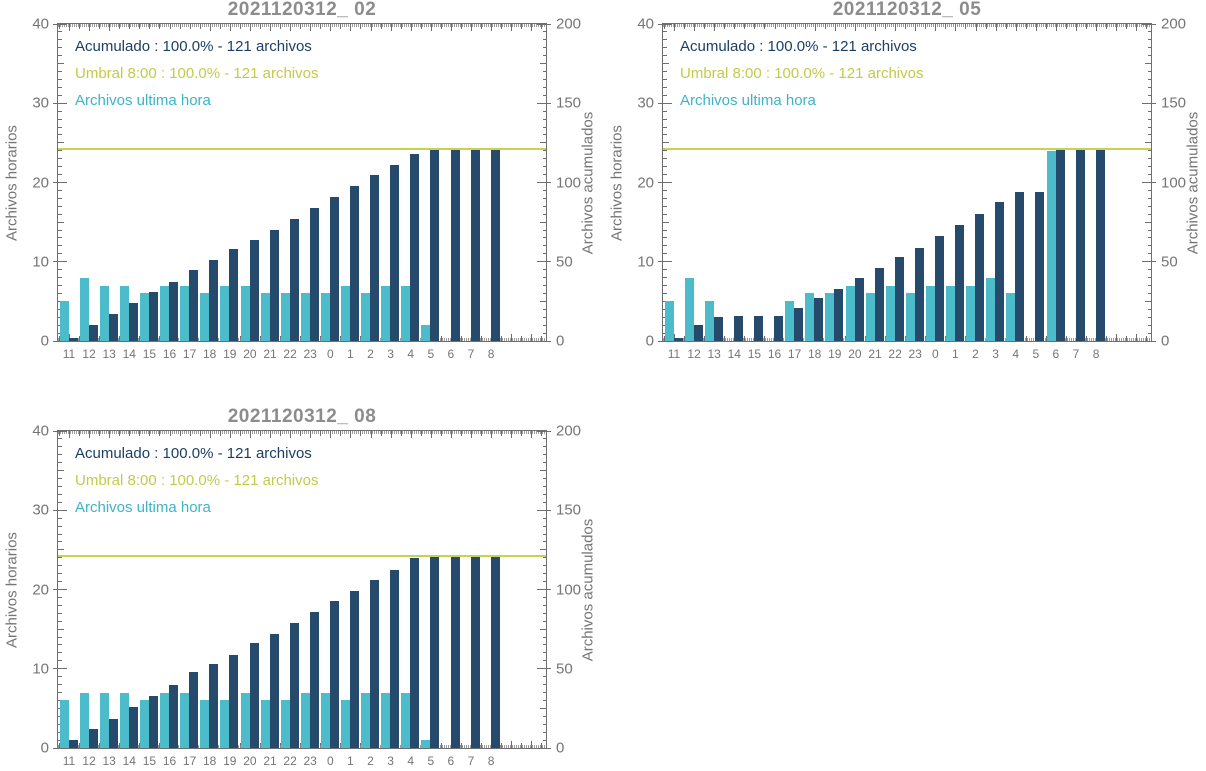 This screenshot has width=1206, height=771. Describe the element at coordinates (1174, 103) in the screenshot. I see `y-tick-label-right: 150` at that location.